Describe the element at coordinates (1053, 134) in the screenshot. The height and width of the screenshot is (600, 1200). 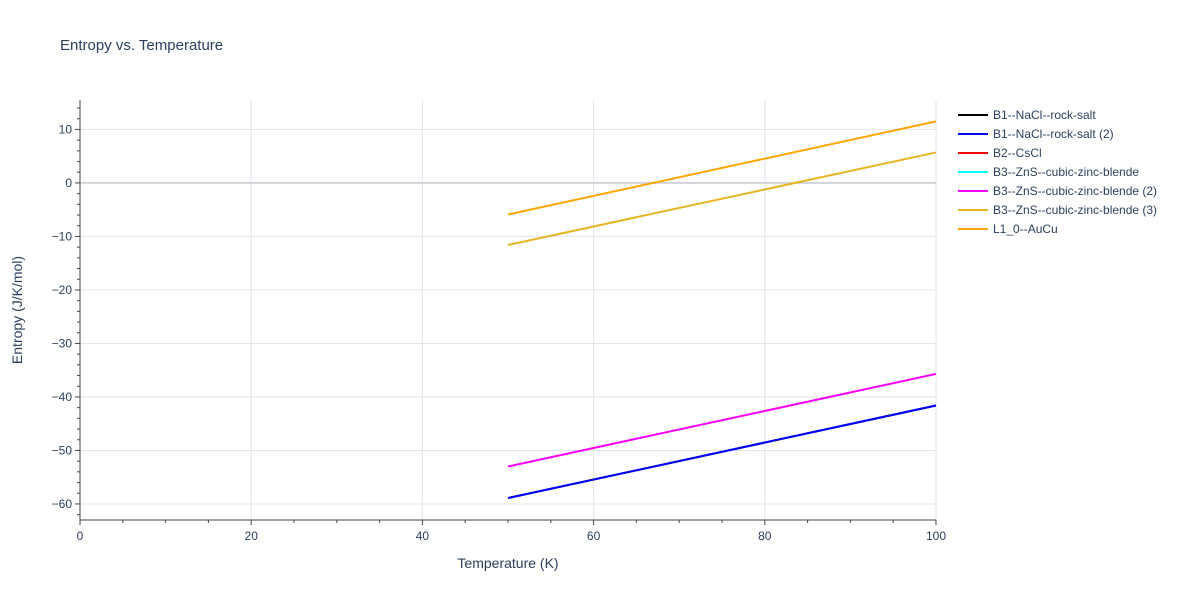
I see `legend-label: B1--NaCl--rock-salt (2)` at that location.